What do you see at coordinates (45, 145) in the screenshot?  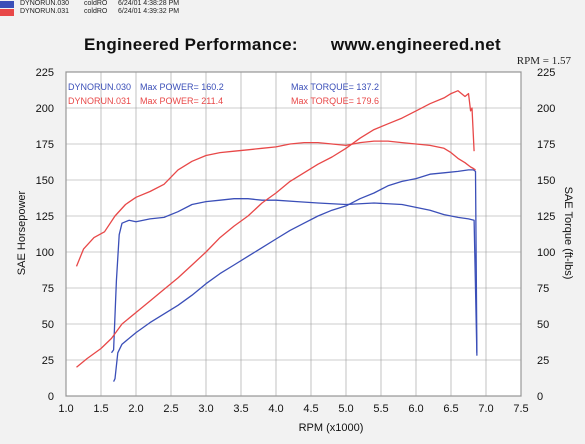 I see `y-tick-label-left: 175` at bounding box center [45, 145].